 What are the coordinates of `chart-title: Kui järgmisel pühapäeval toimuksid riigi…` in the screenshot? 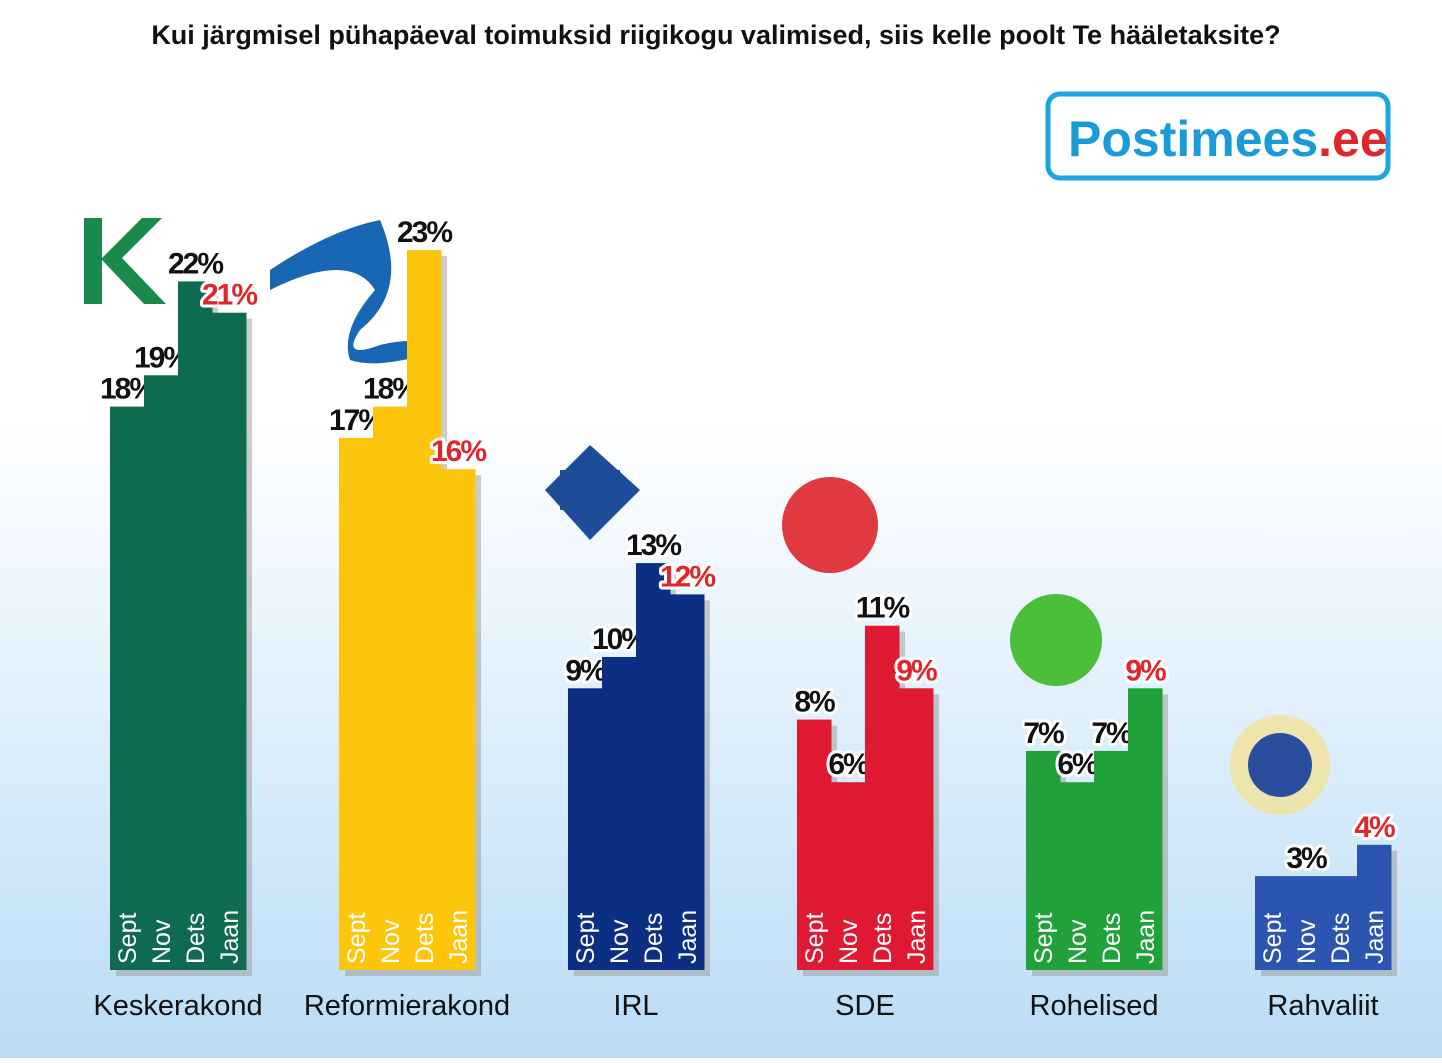 It's located at (715, 35).